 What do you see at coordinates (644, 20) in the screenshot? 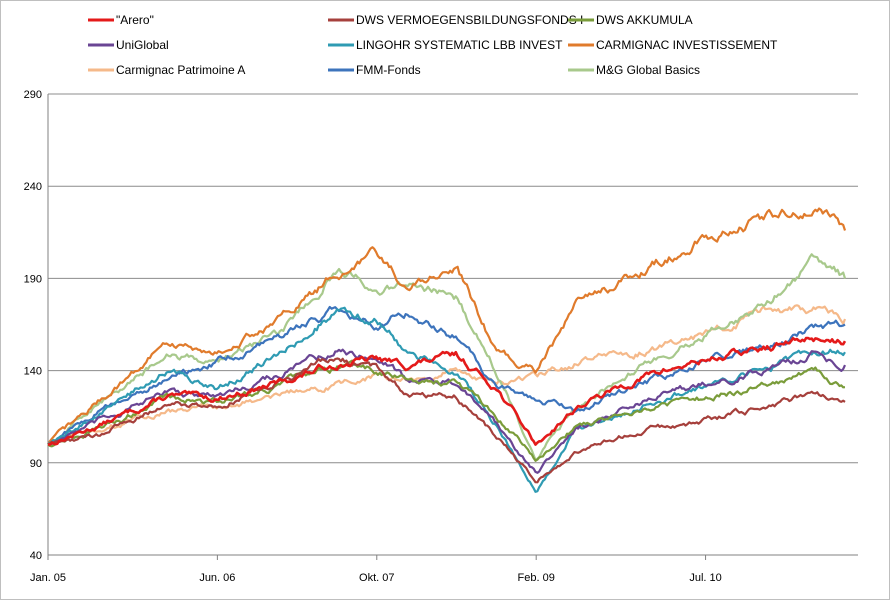
I see `legend-label: DWS AKKUMULA` at bounding box center [644, 20].